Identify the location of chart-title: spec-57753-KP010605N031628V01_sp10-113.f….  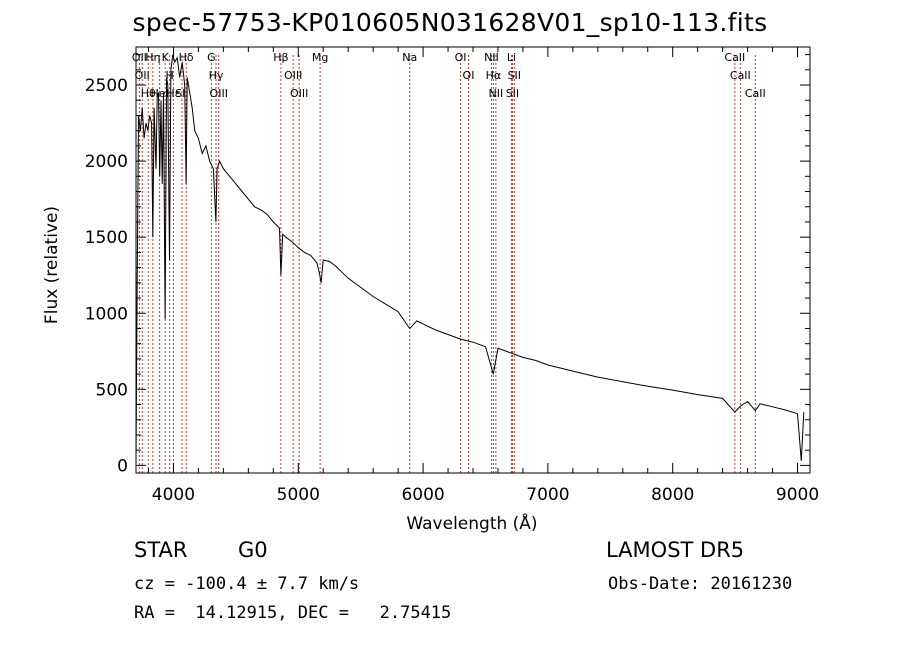
(450, 22).